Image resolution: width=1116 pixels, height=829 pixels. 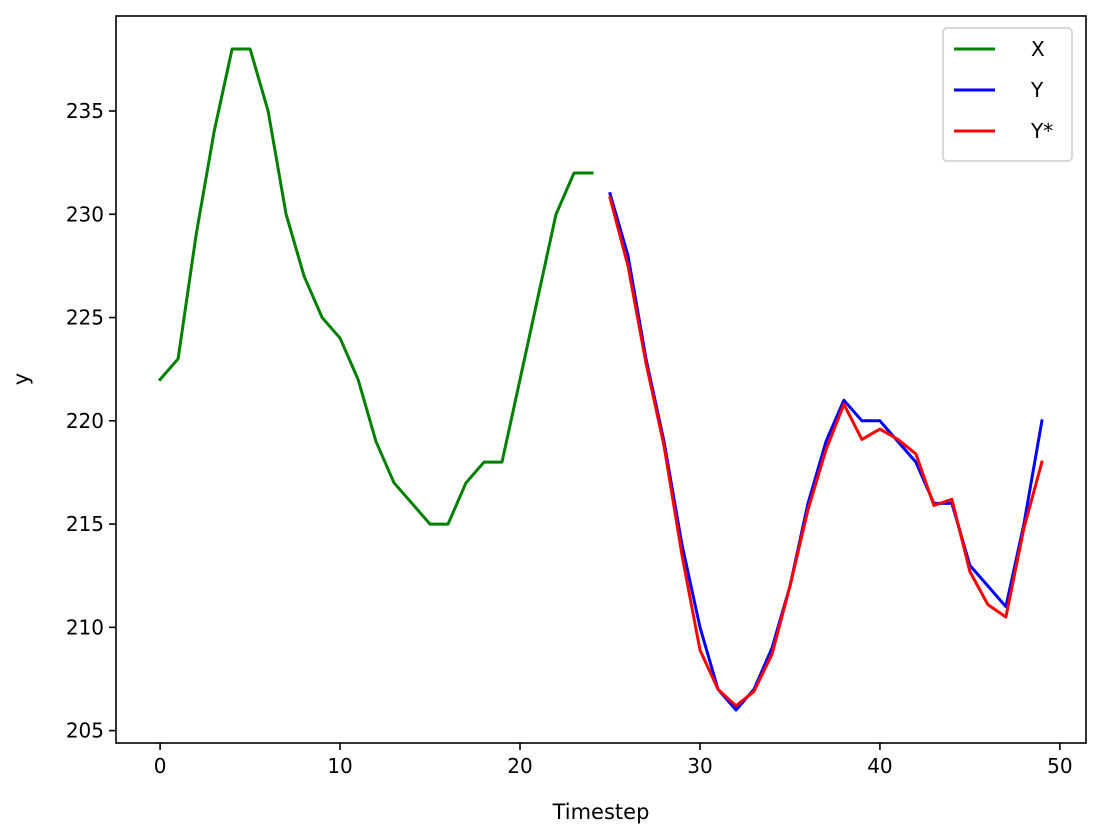 I want to click on y-tick-label: 230, so click(x=85, y=214).